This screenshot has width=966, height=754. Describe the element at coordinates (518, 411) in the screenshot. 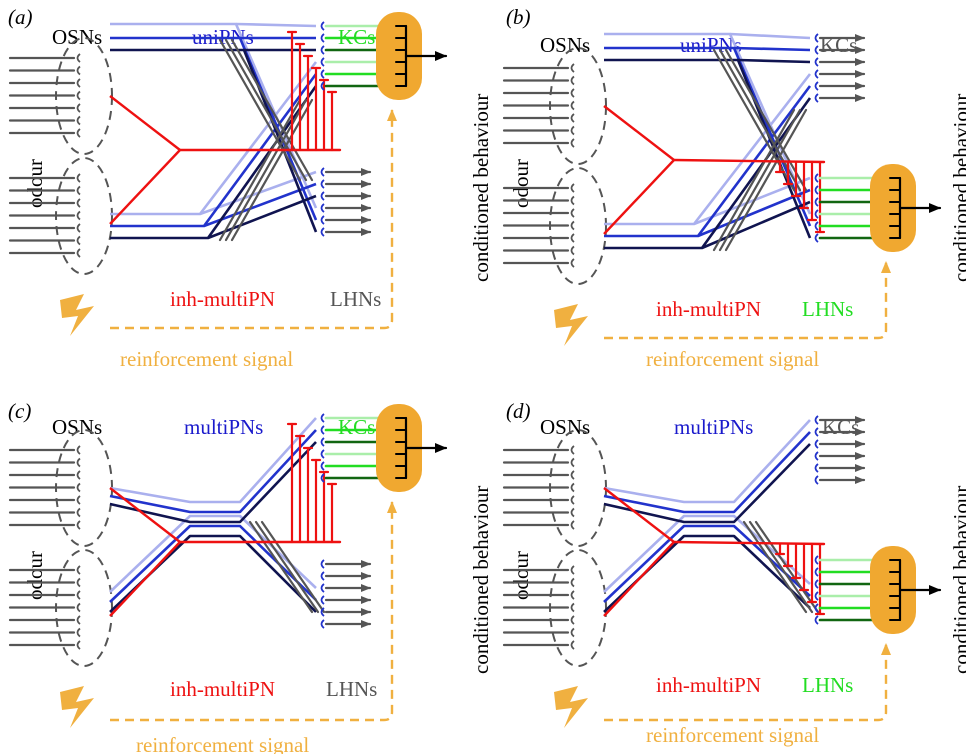

I see `panel-letter: (d)` at that location.